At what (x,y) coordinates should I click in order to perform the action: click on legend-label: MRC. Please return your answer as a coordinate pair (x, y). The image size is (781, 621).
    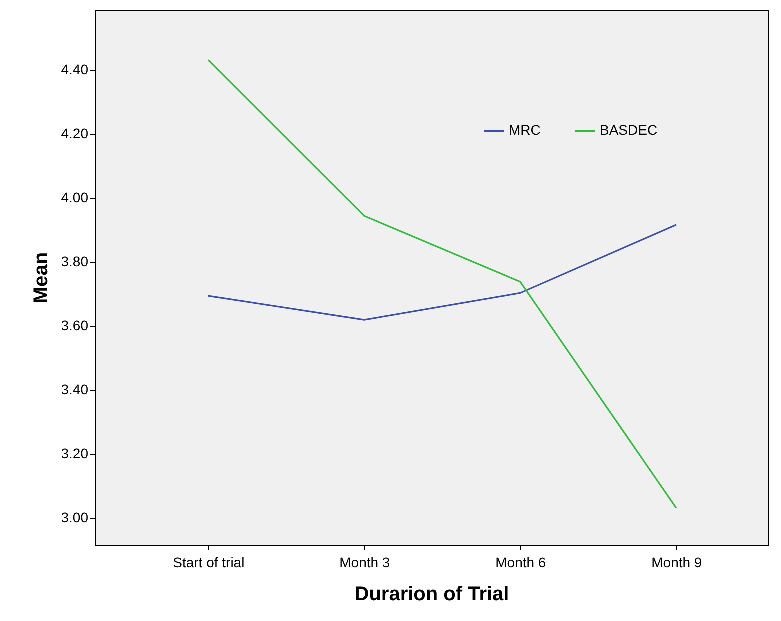
    Looking at the image, I should click on (525, 130).